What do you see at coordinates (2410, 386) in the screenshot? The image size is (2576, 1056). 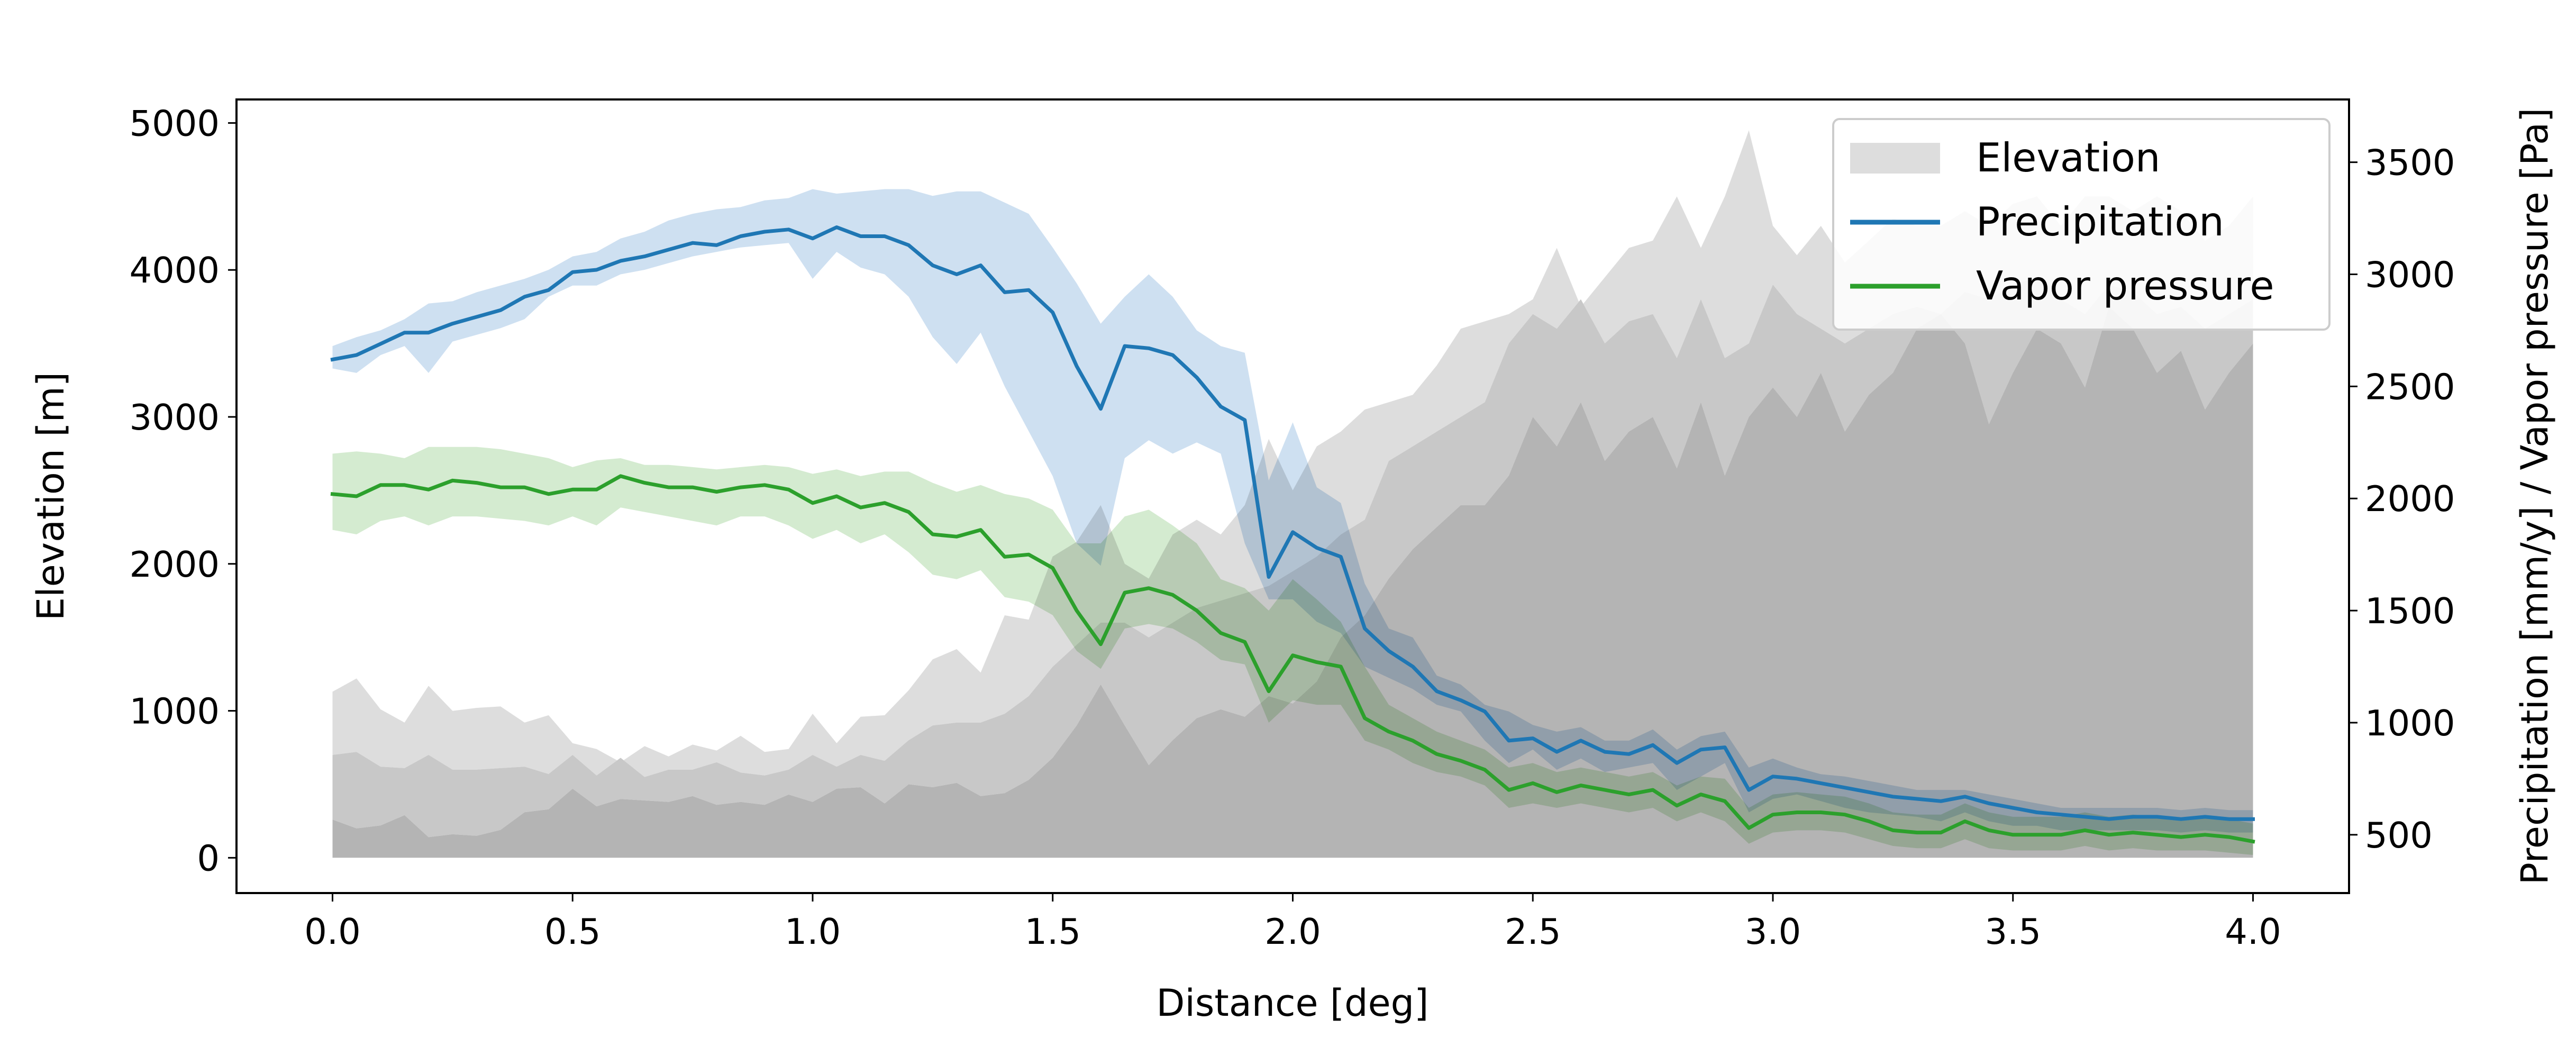 I see `y-tick-label-right: 2500` at bounding box center [2410, 386].